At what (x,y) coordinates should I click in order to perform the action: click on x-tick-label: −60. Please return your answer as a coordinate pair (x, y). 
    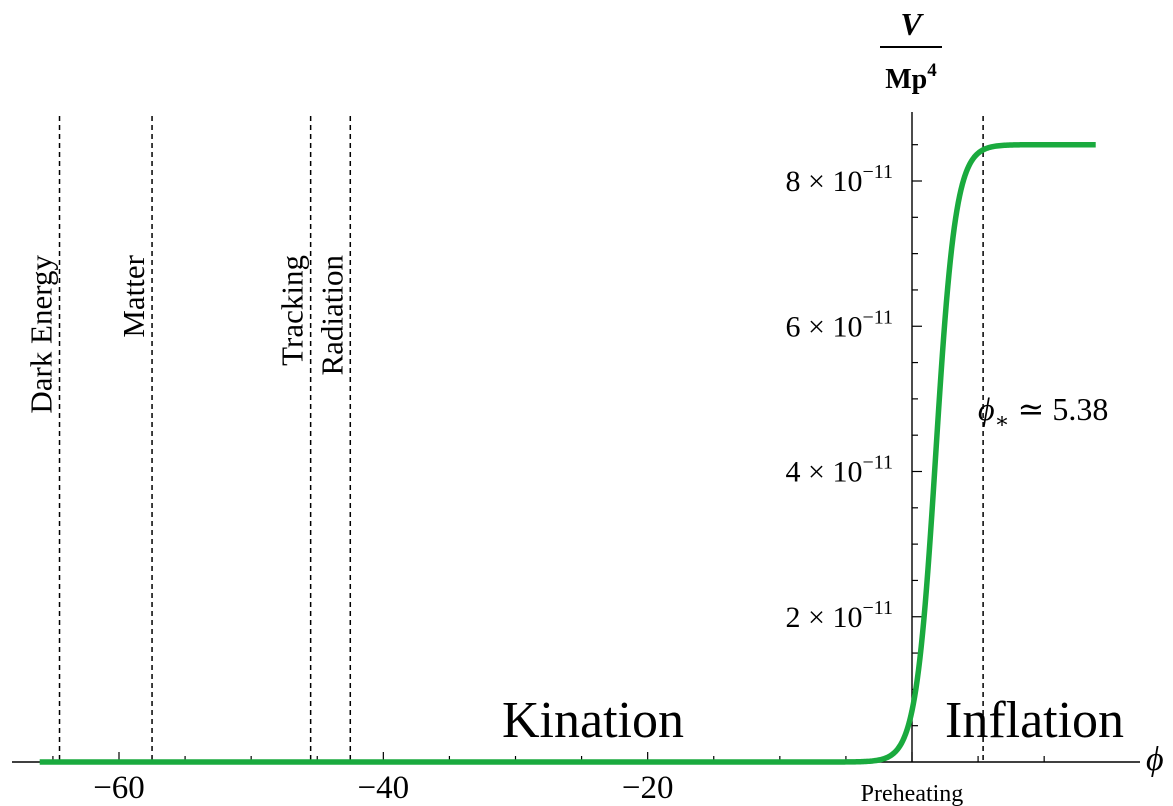
    Looking at the image, I should click on (119, 788).